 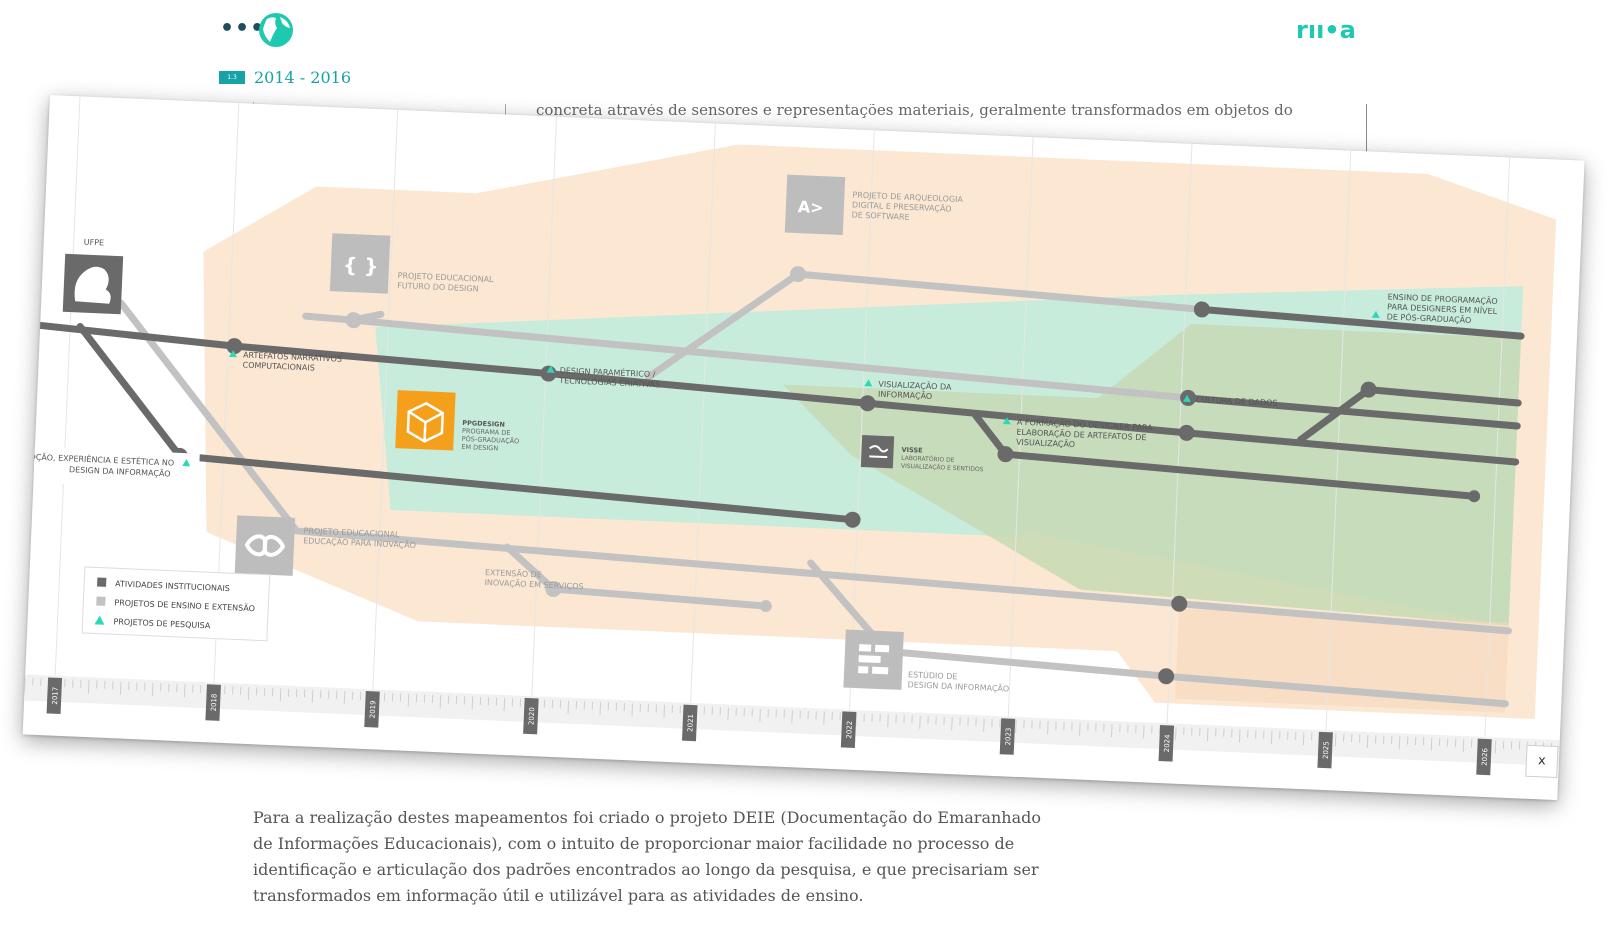 What do you see at coordinates (99, 620) in the screenshot?
I see `legend-swatch-research` at bounding box center [99, 620].